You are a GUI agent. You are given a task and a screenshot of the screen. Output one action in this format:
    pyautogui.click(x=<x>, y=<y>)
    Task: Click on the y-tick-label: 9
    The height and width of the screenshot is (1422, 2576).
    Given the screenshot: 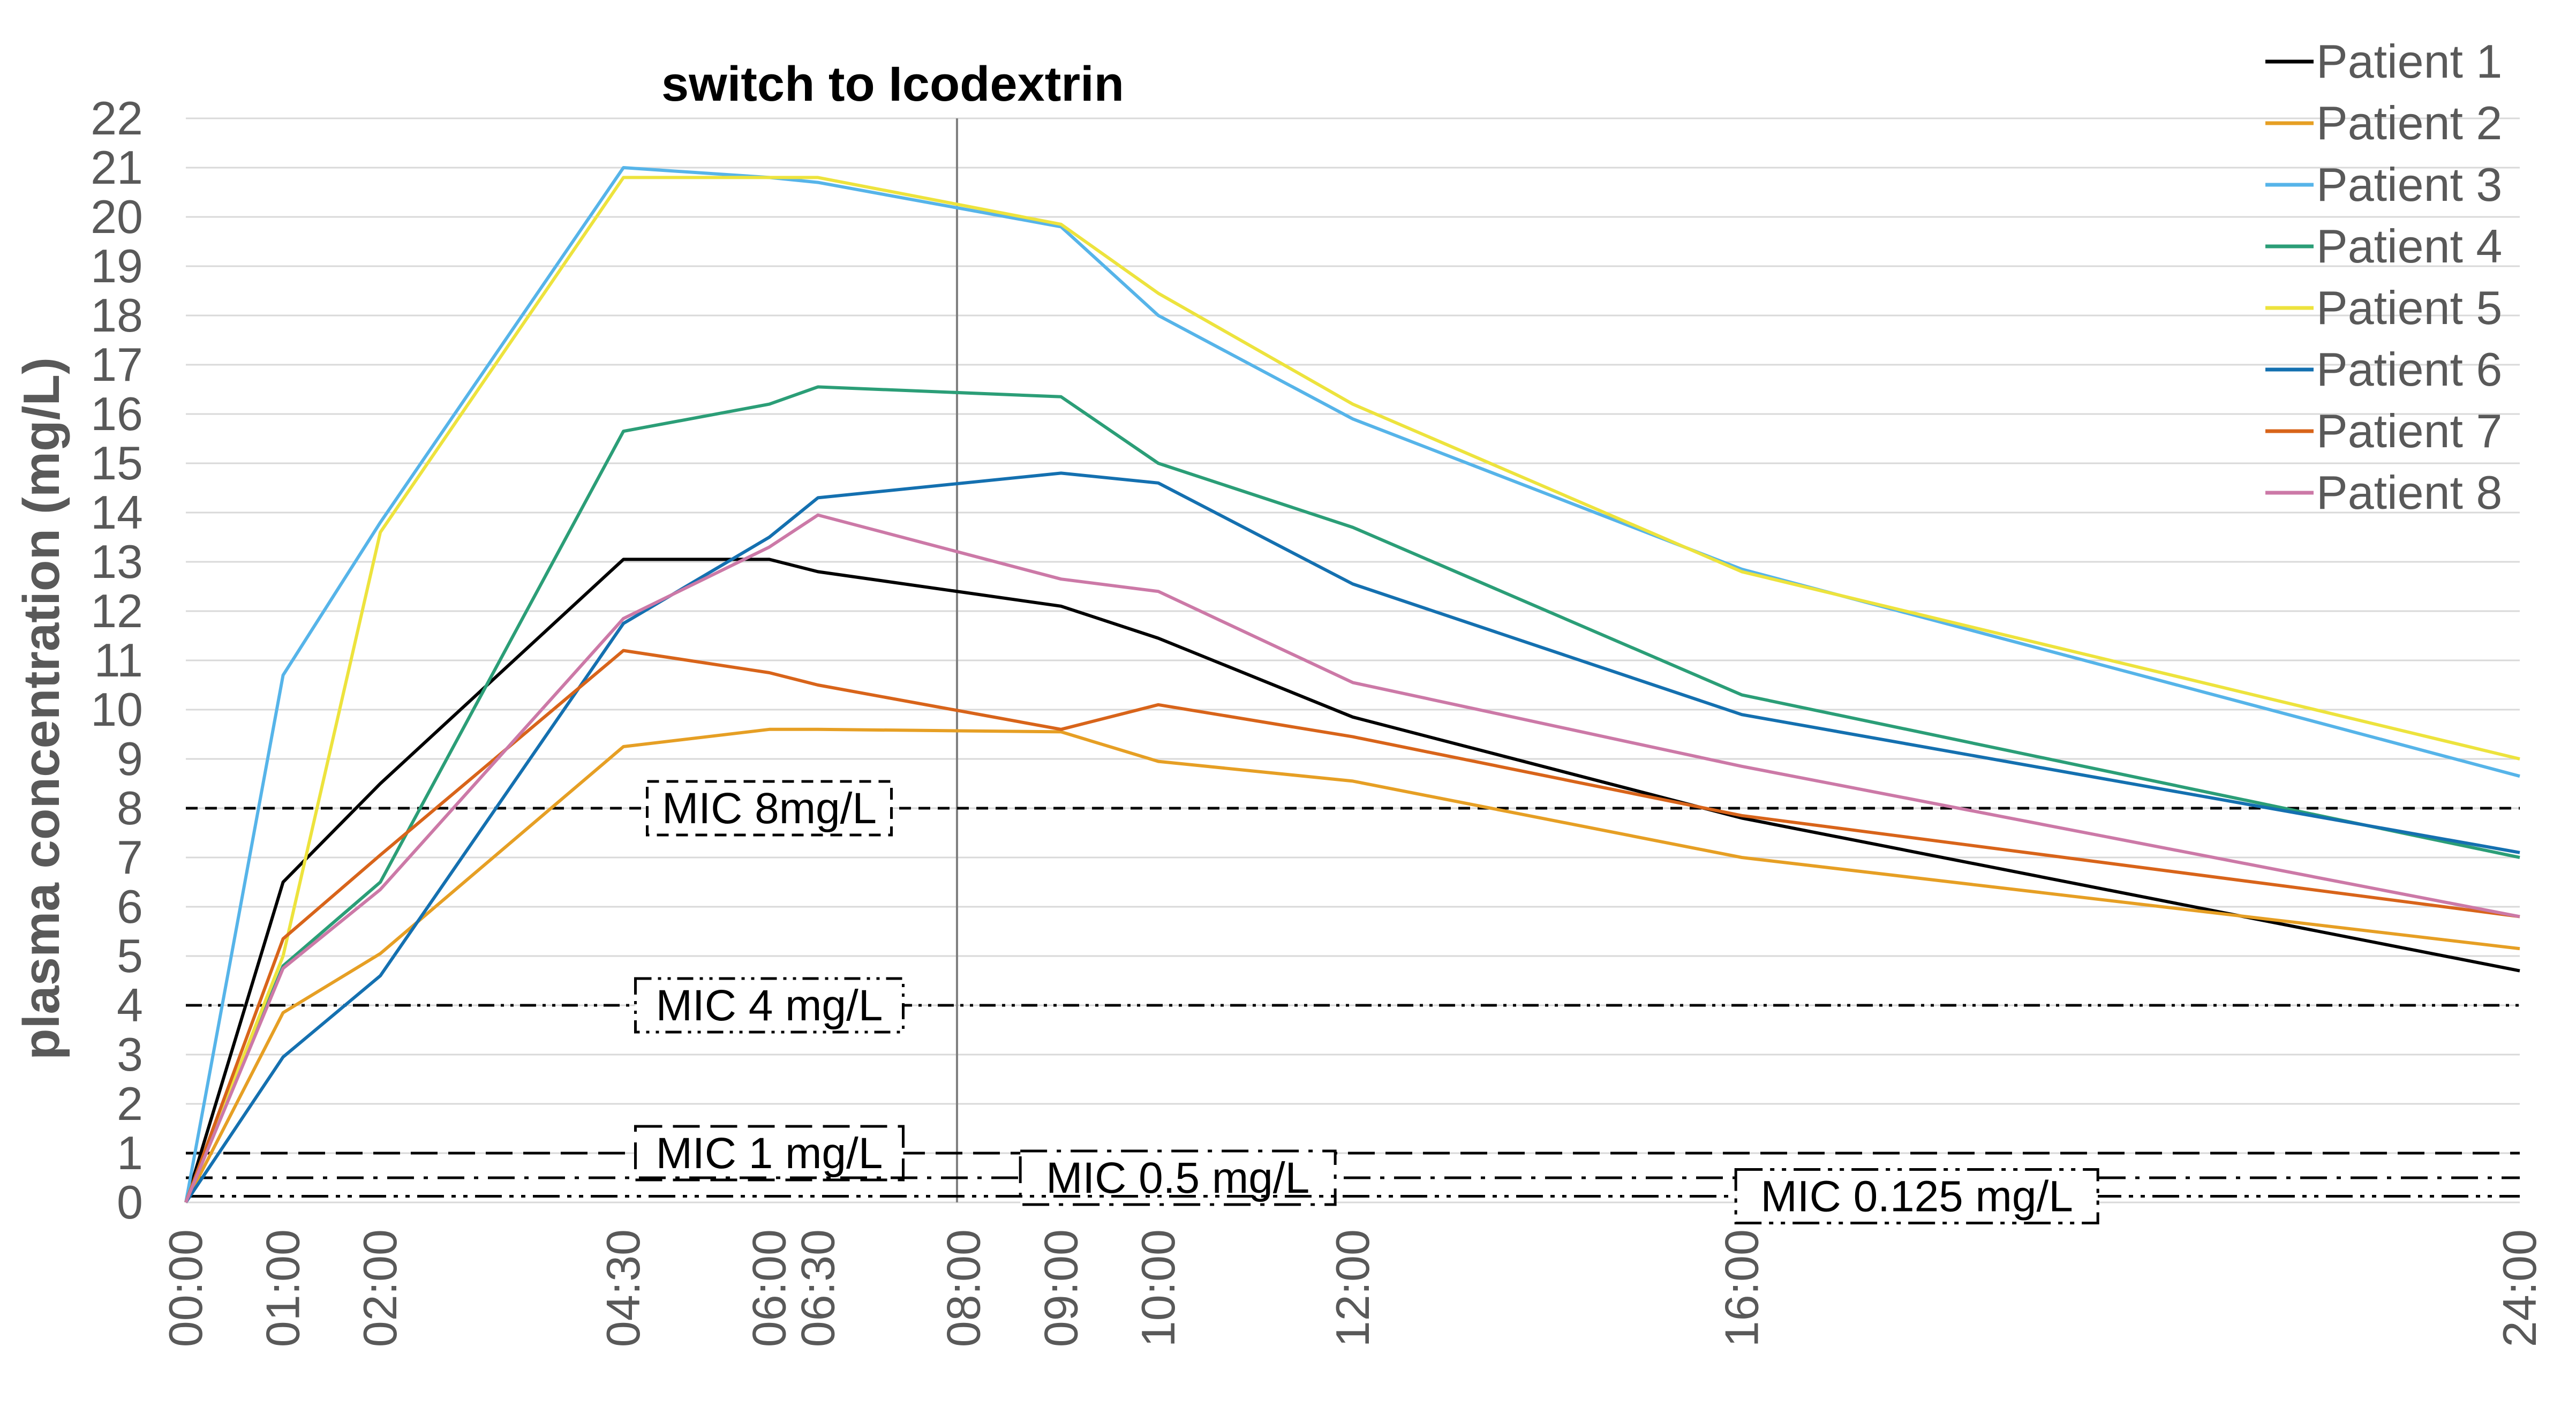 What is the action you would take?
    pyautogui.click(x=130, y=758)
    